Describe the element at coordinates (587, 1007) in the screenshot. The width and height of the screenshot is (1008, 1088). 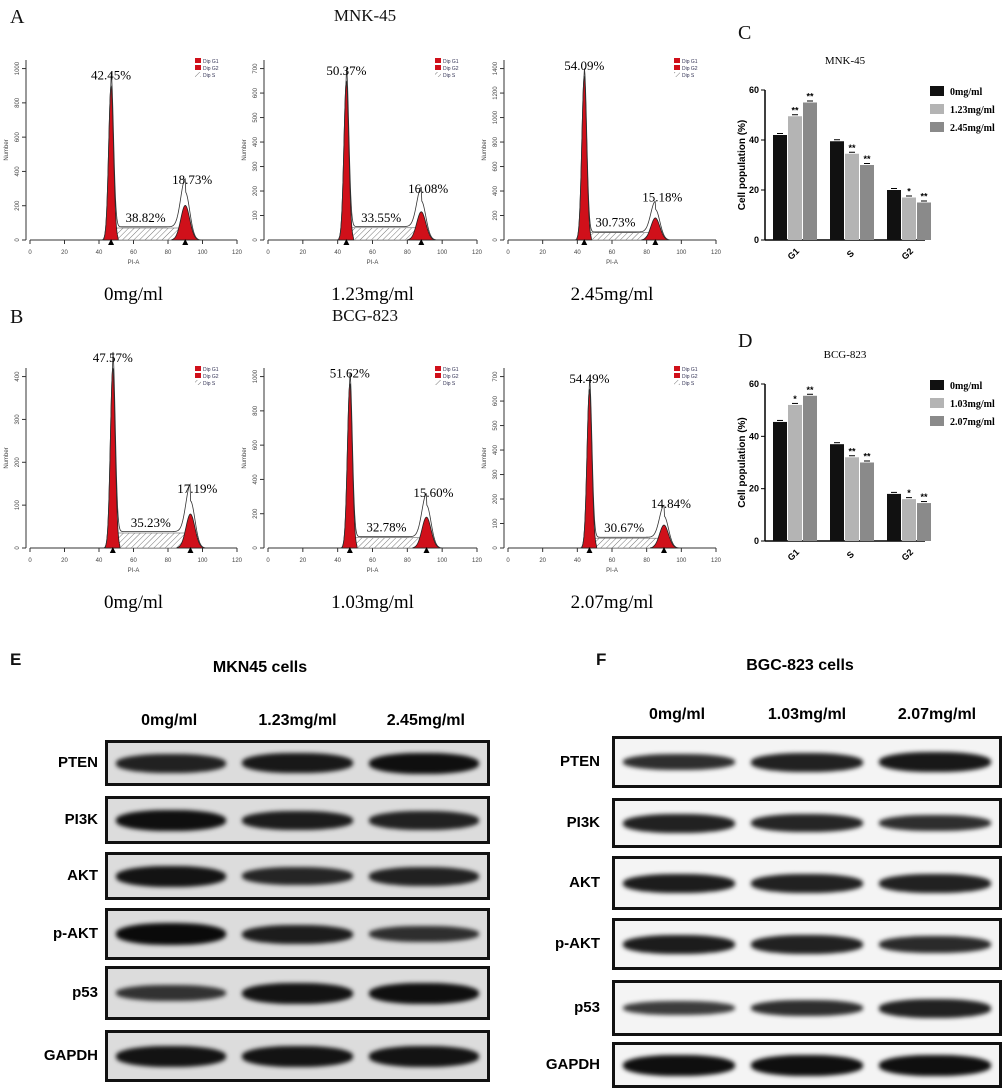
I see `protein-label: p53` at that location.